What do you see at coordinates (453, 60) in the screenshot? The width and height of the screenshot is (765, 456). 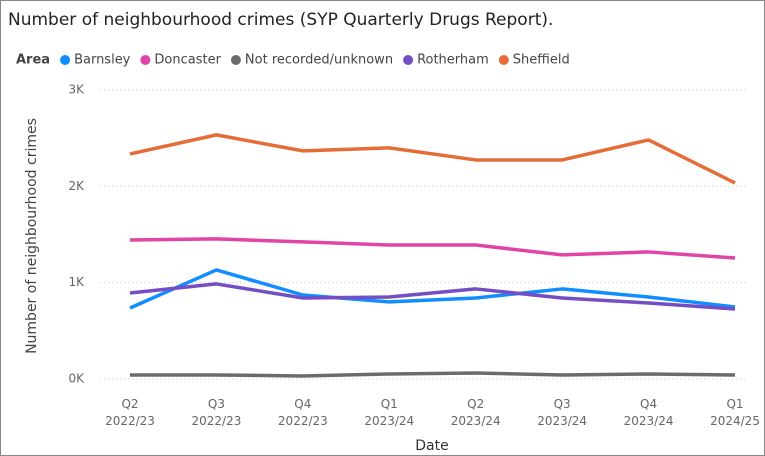 I see `legend-label: Rotherham` at bounding box center [453, 60].